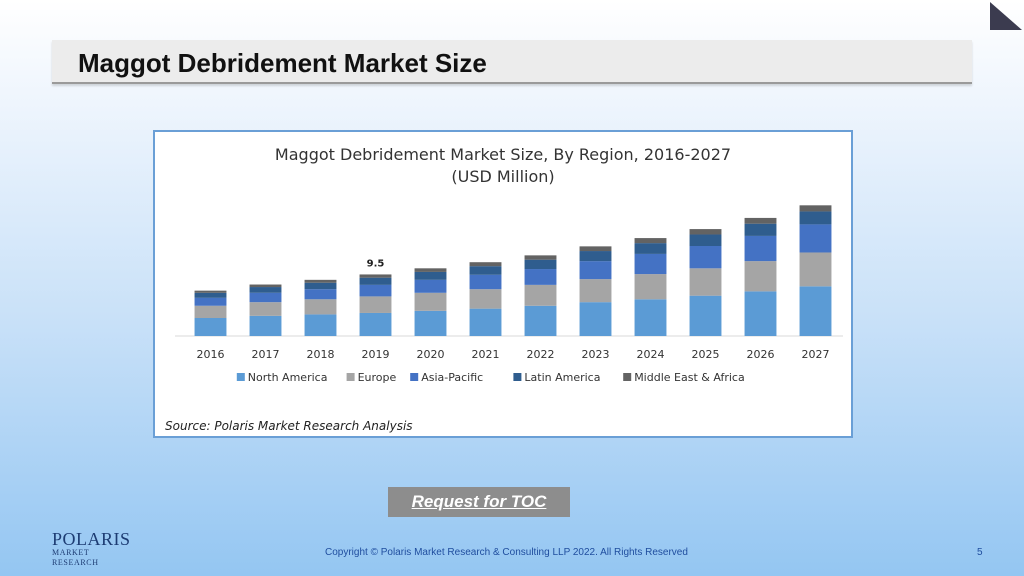  I want to click on x-tick-label: 2018, so click(321, 354).